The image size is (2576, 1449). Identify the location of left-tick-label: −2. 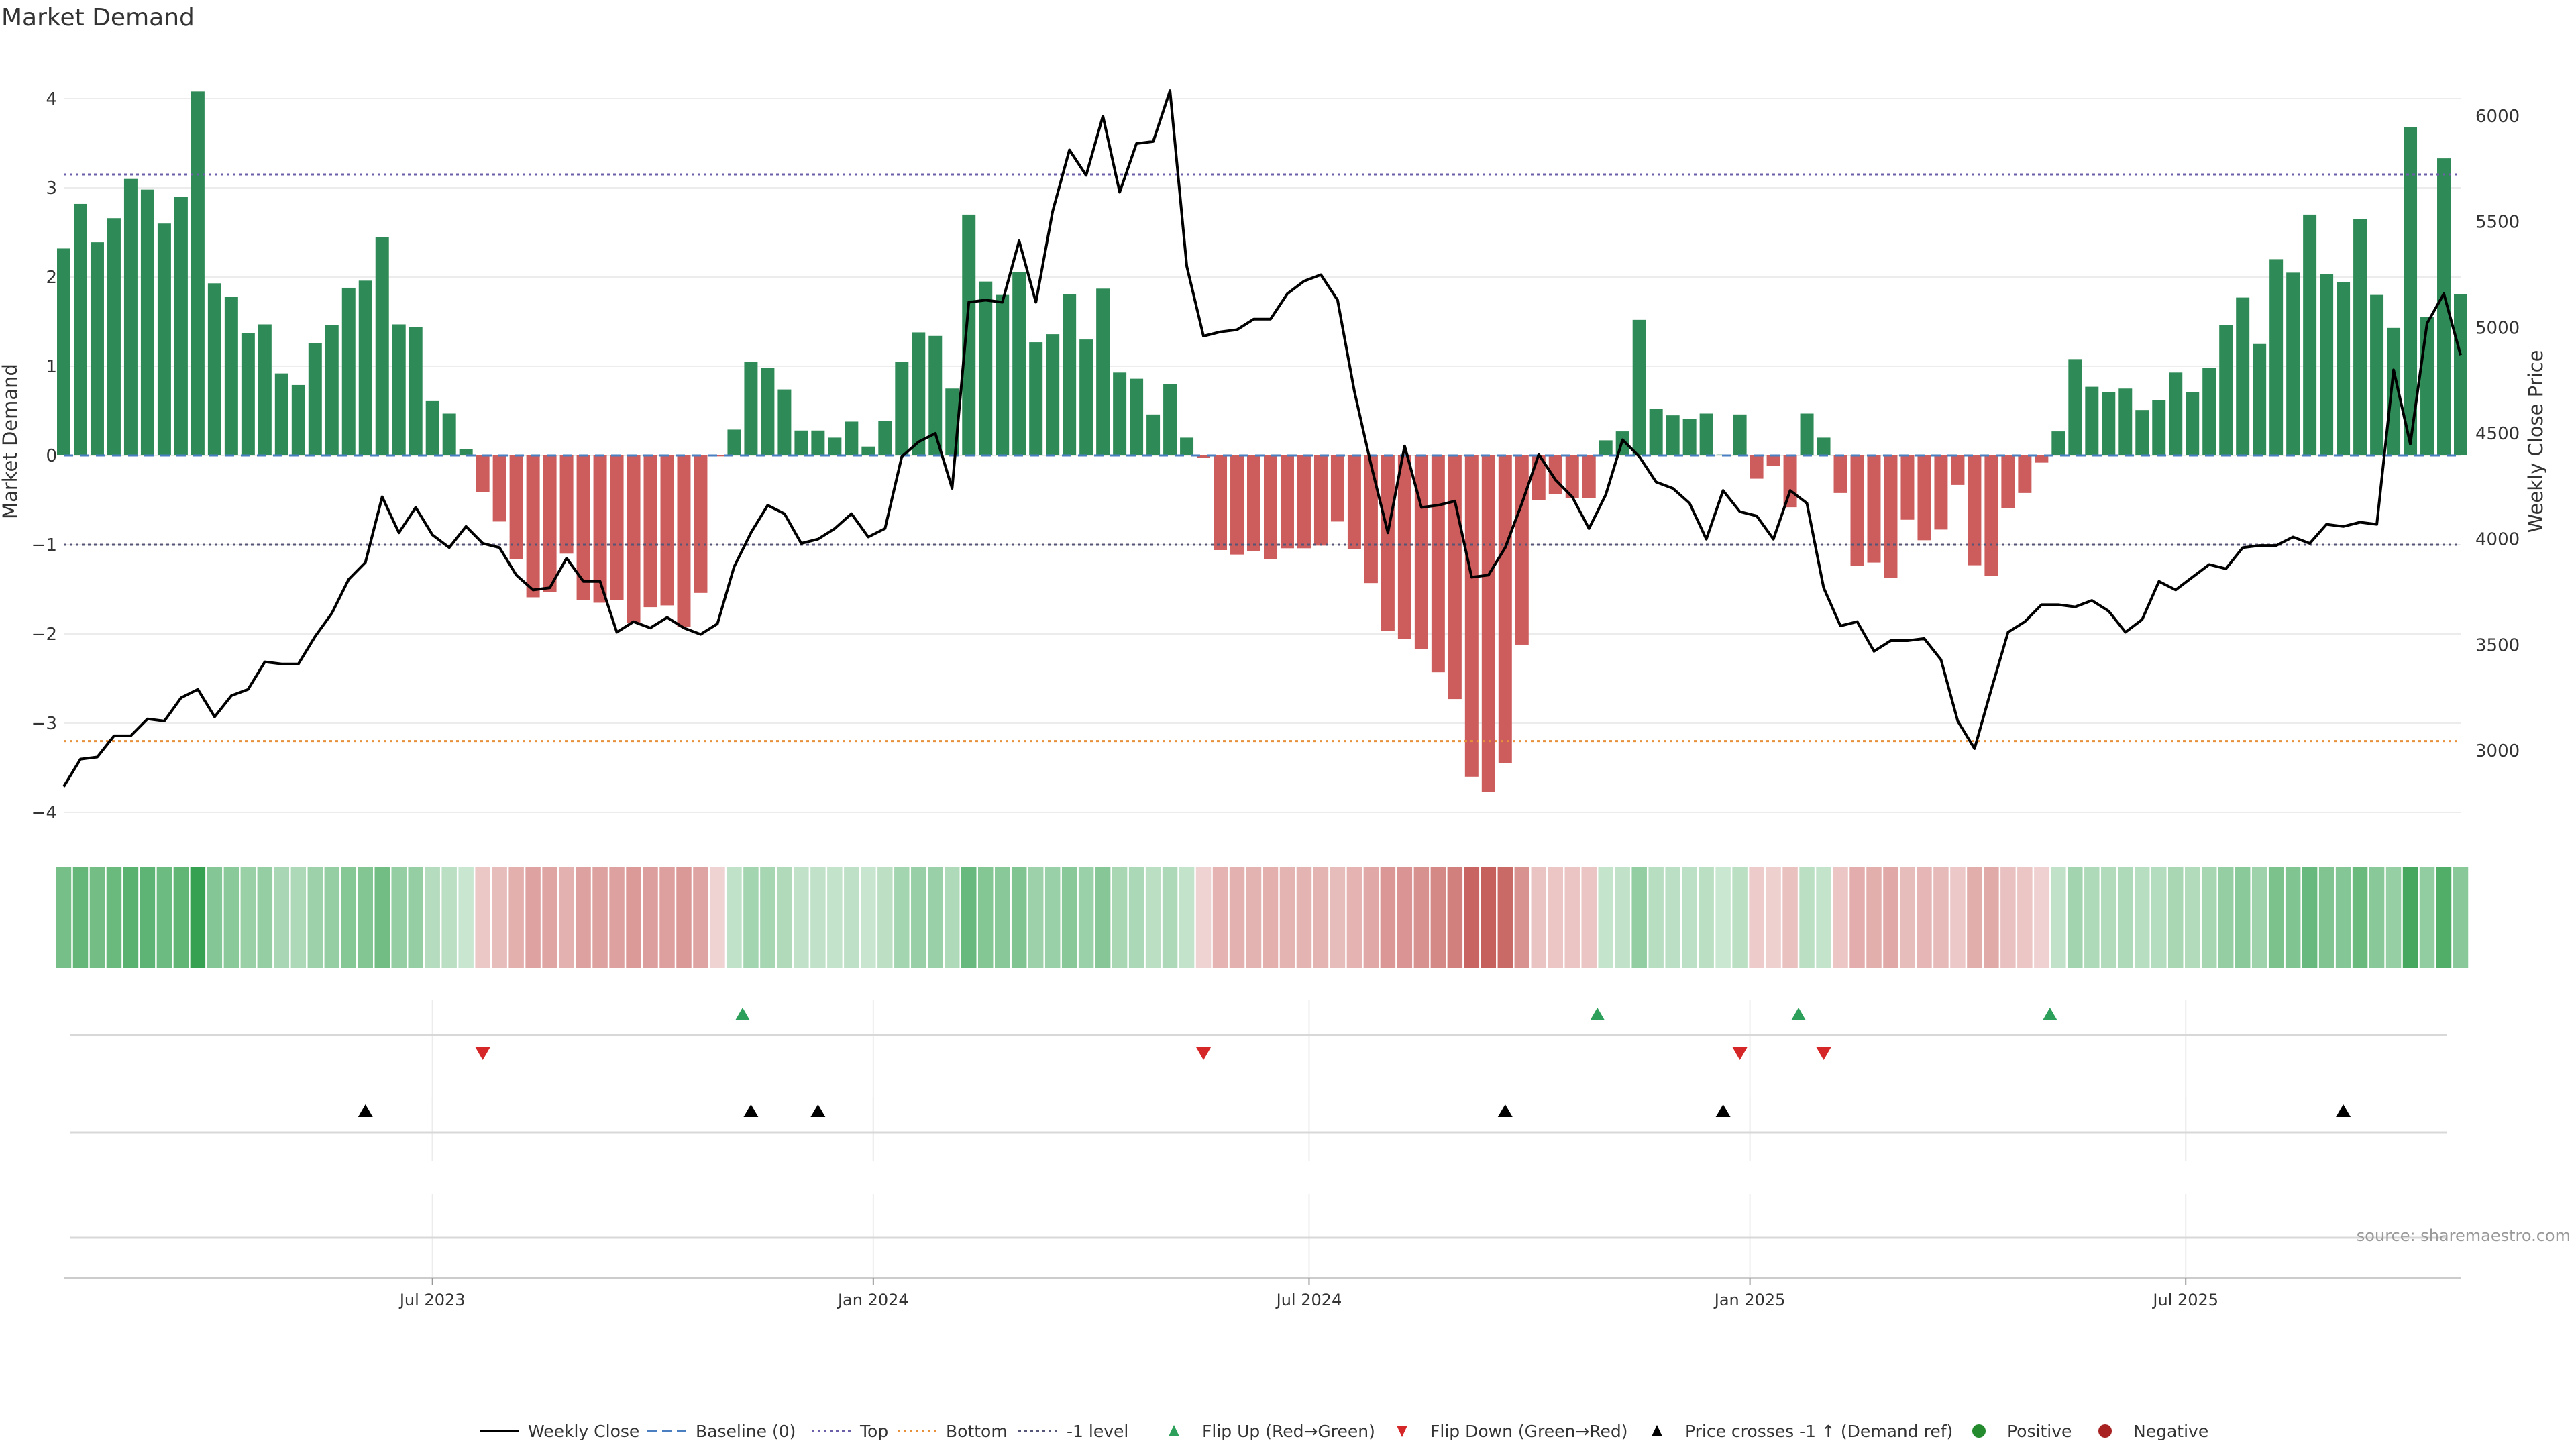
(44, 635).